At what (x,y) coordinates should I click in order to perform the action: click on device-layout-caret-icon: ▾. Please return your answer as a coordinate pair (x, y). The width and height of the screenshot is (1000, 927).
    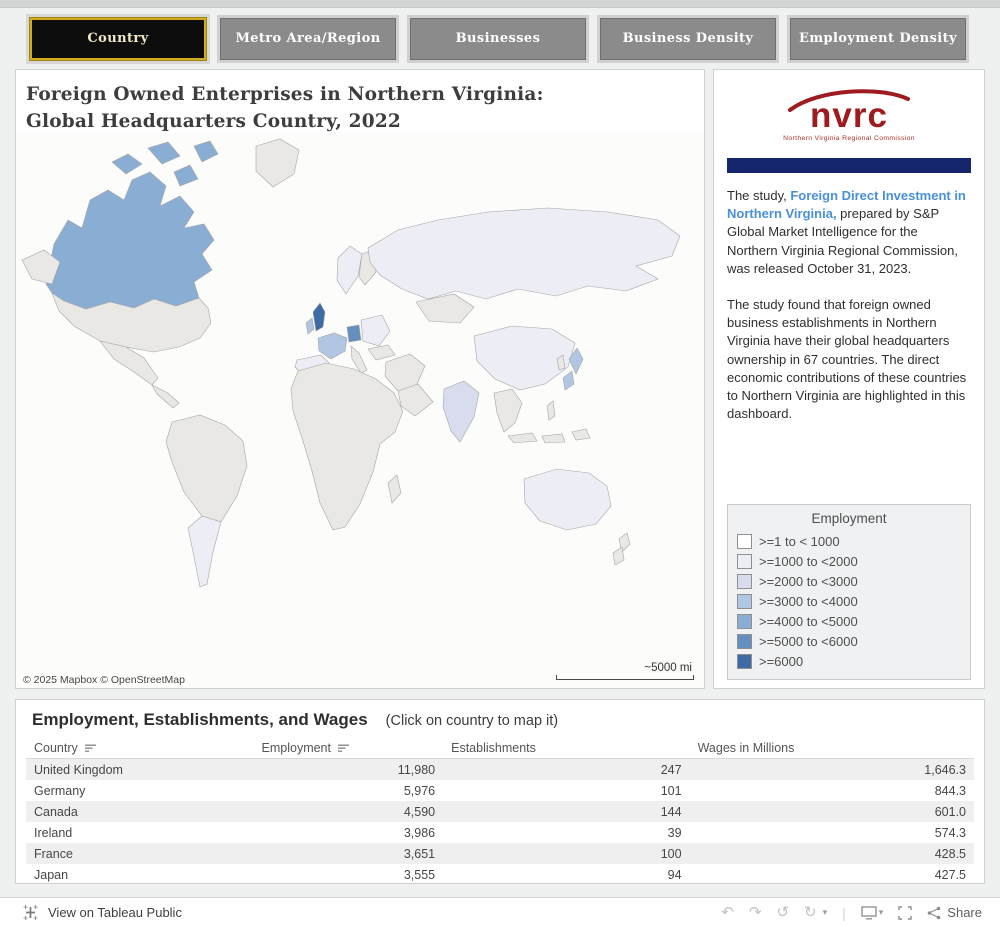
    Looking at the image, I should click on (881, 912).